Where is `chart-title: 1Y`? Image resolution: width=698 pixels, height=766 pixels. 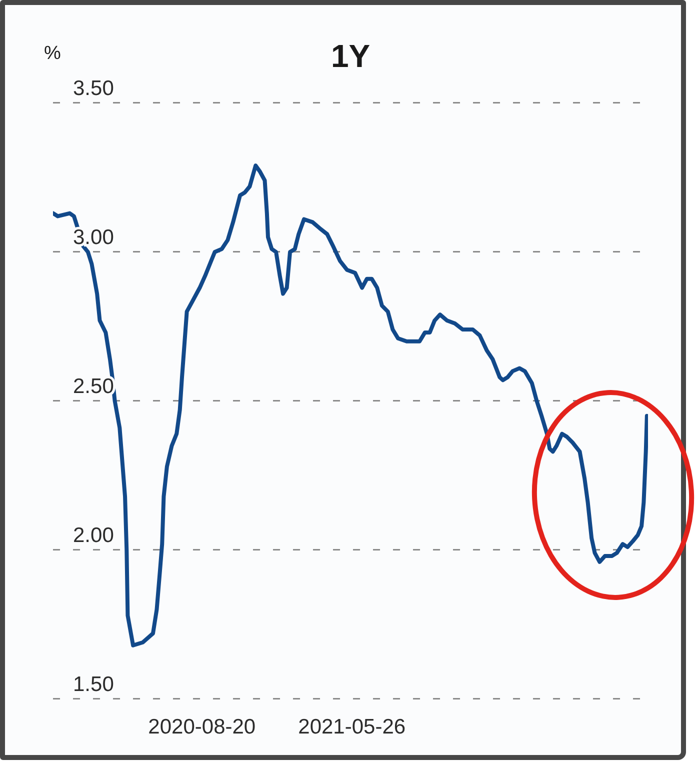 chart-title: 1Y is located at coordinates (350, 56).